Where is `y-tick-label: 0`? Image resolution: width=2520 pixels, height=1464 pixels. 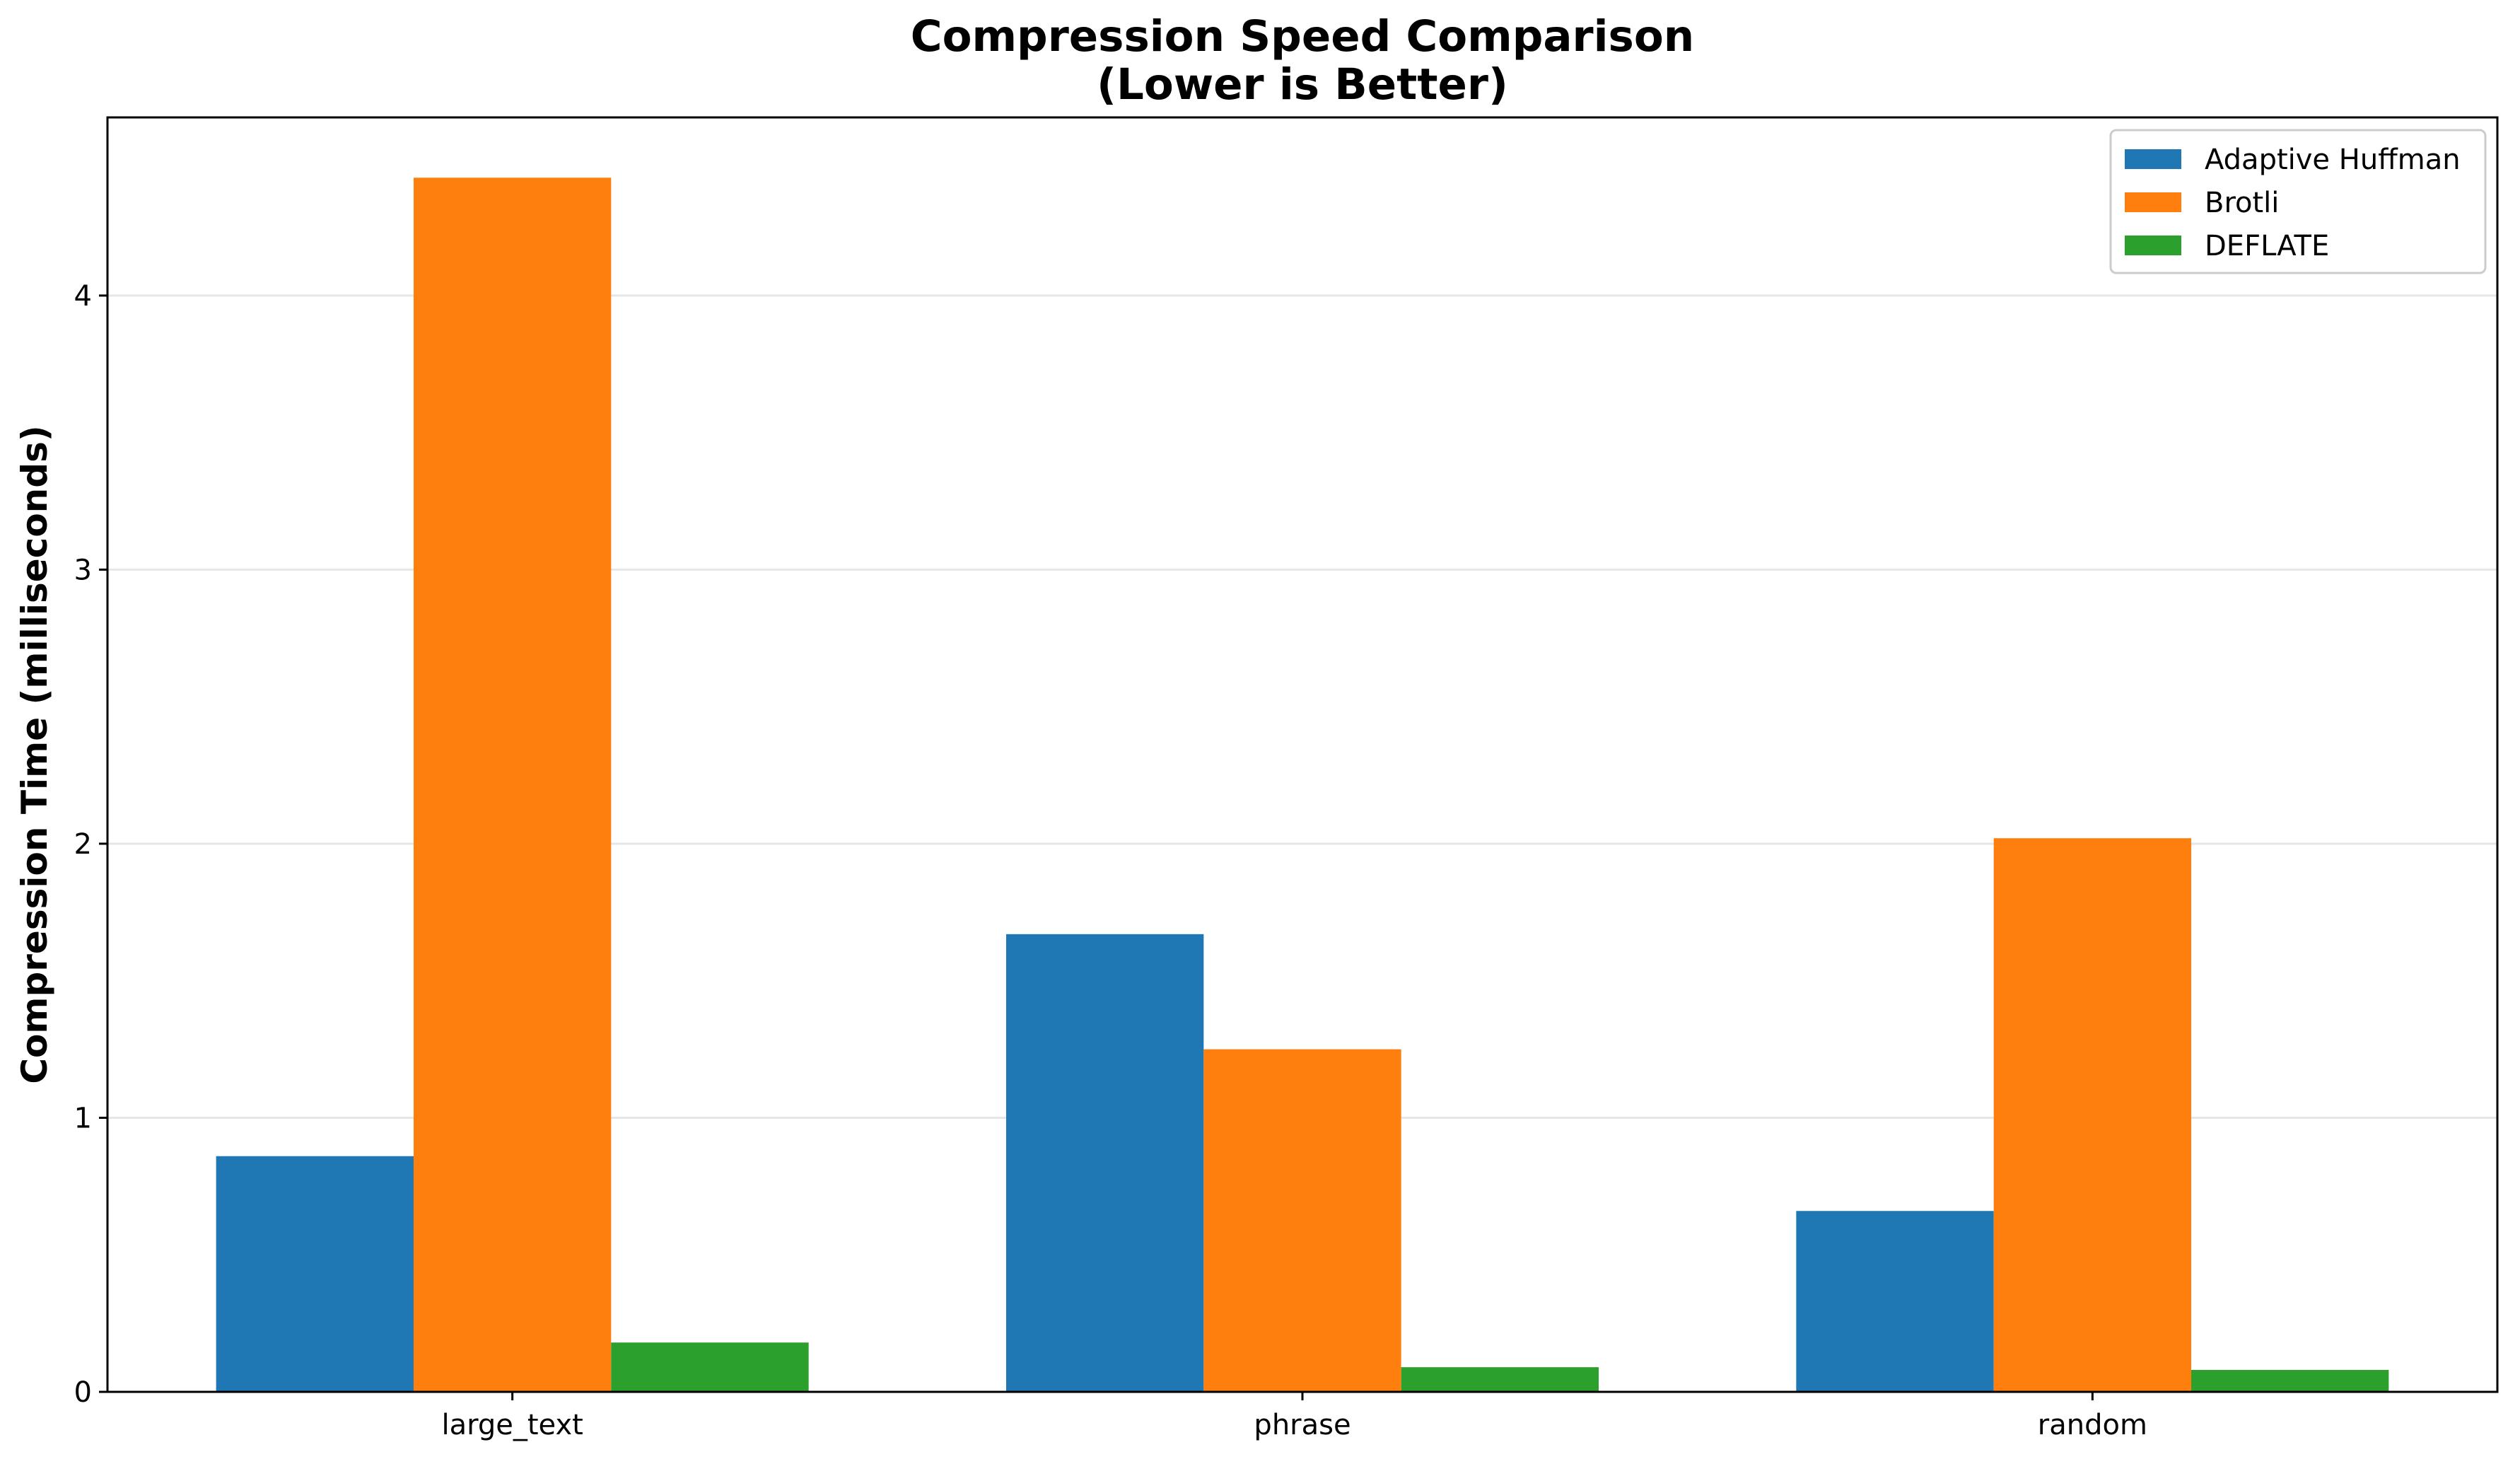
y-tick-label: 0 is located at coordinates (83, 1392).